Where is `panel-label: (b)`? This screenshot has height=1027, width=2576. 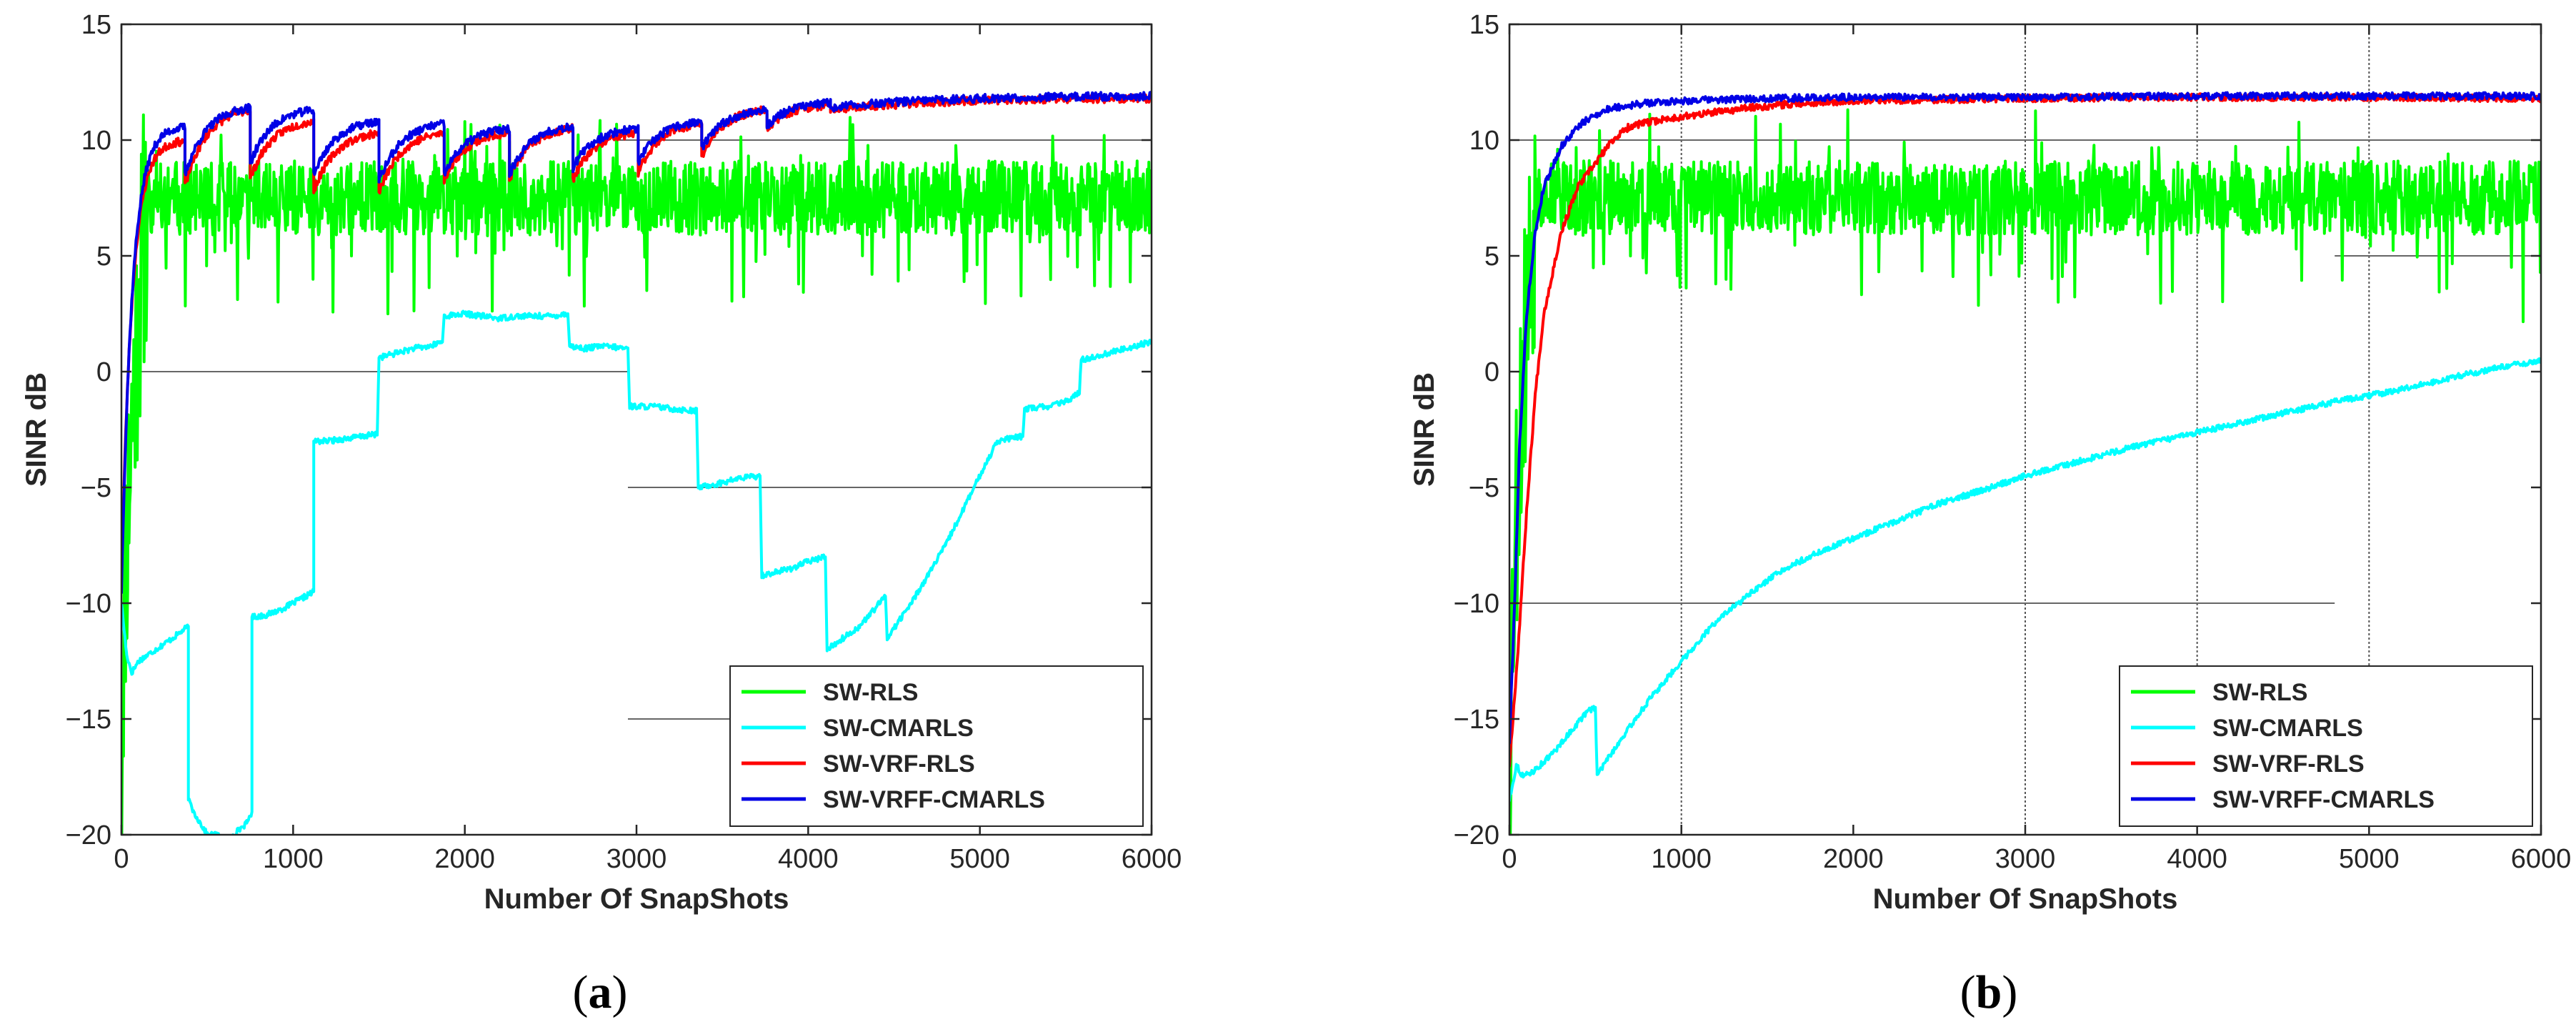 panel-label: (b) is located at coordinates (1989, 992).